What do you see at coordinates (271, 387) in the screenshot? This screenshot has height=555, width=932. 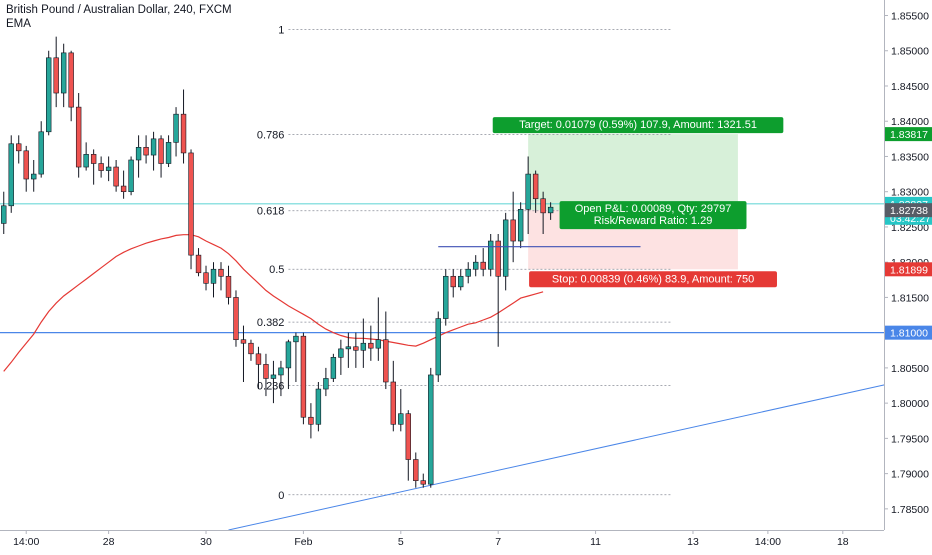 I see `fib-level-label: 0.236` at bounding box center [271, 387].